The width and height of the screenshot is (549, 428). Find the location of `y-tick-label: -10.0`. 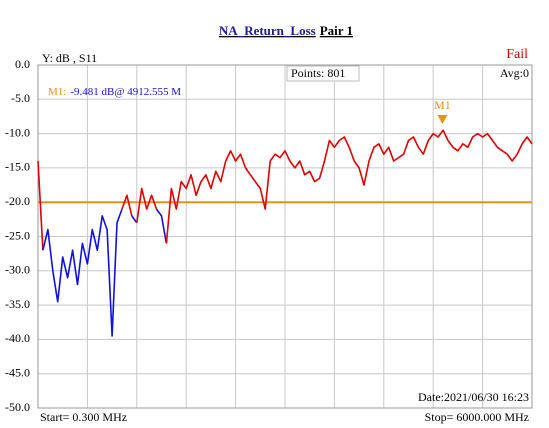

y-tick-label: -10.0 is located at coordinates (17, 132).